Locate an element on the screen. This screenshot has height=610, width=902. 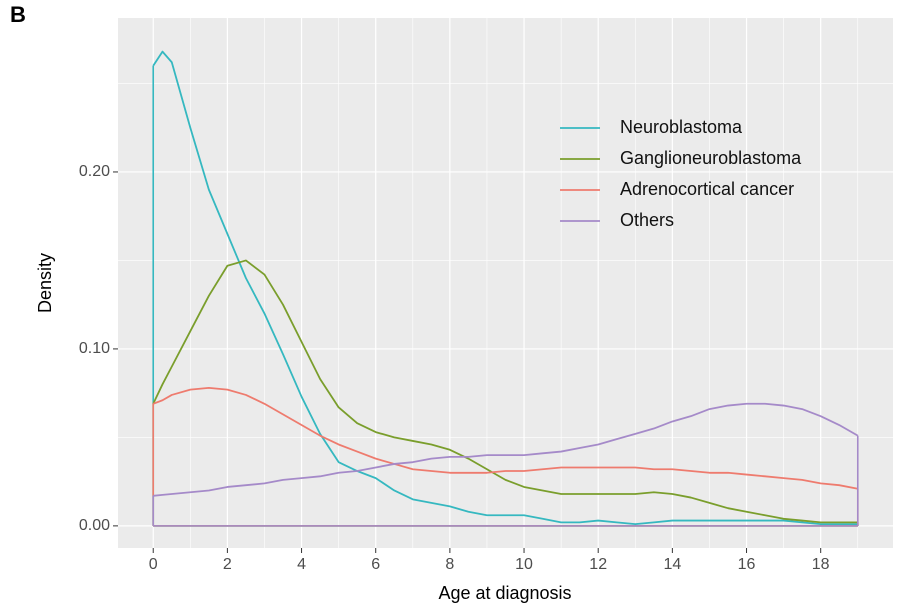
y-axis-label: Density is located at coordinates (45, 283).